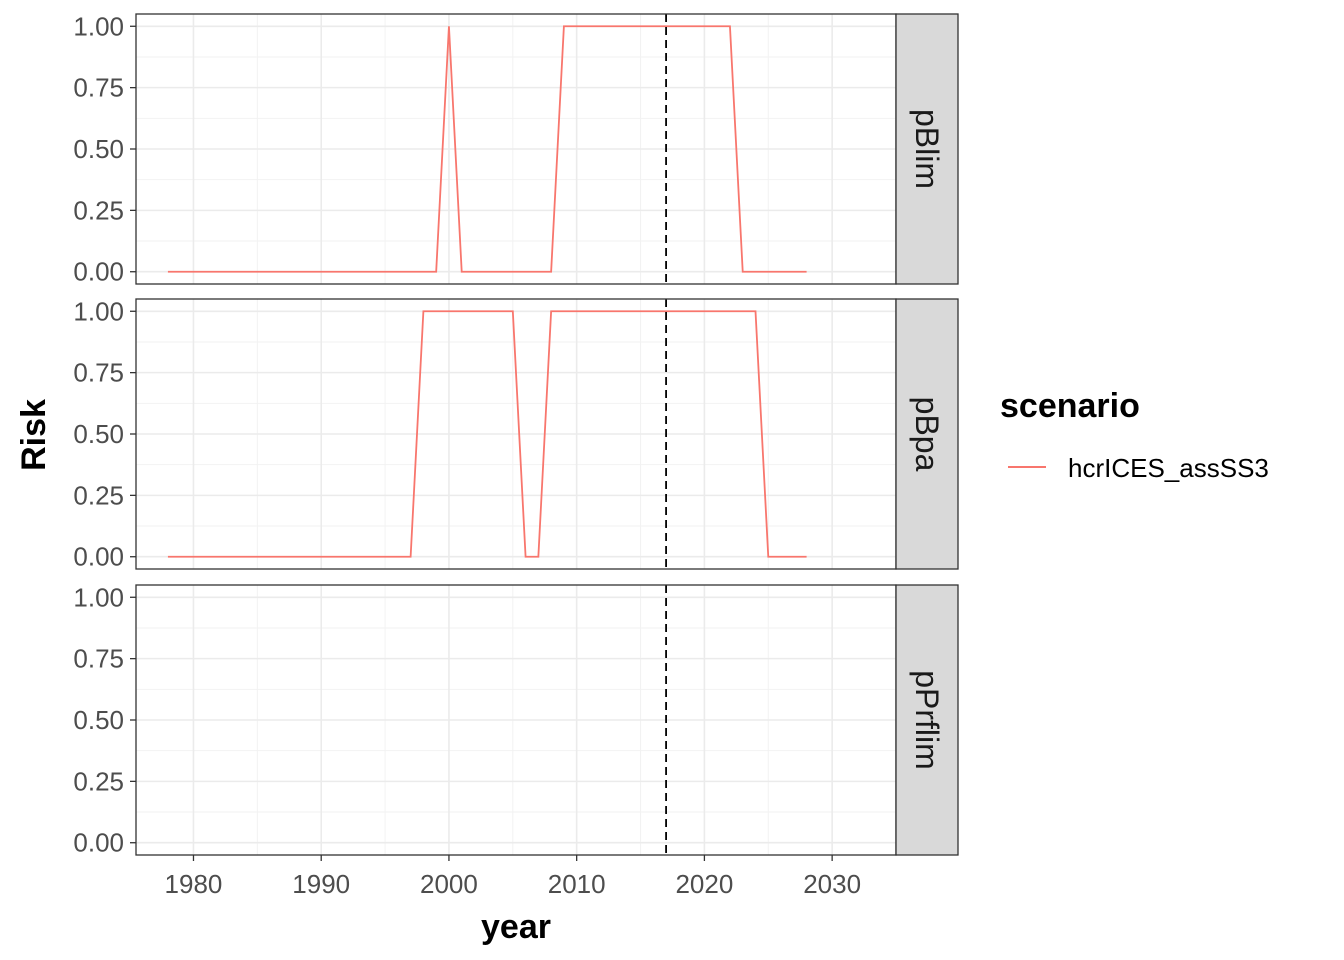 The width and height of the screenshot is (1344, 960). I want to click on facet-strip-label: pBlim, so click(927, 149).